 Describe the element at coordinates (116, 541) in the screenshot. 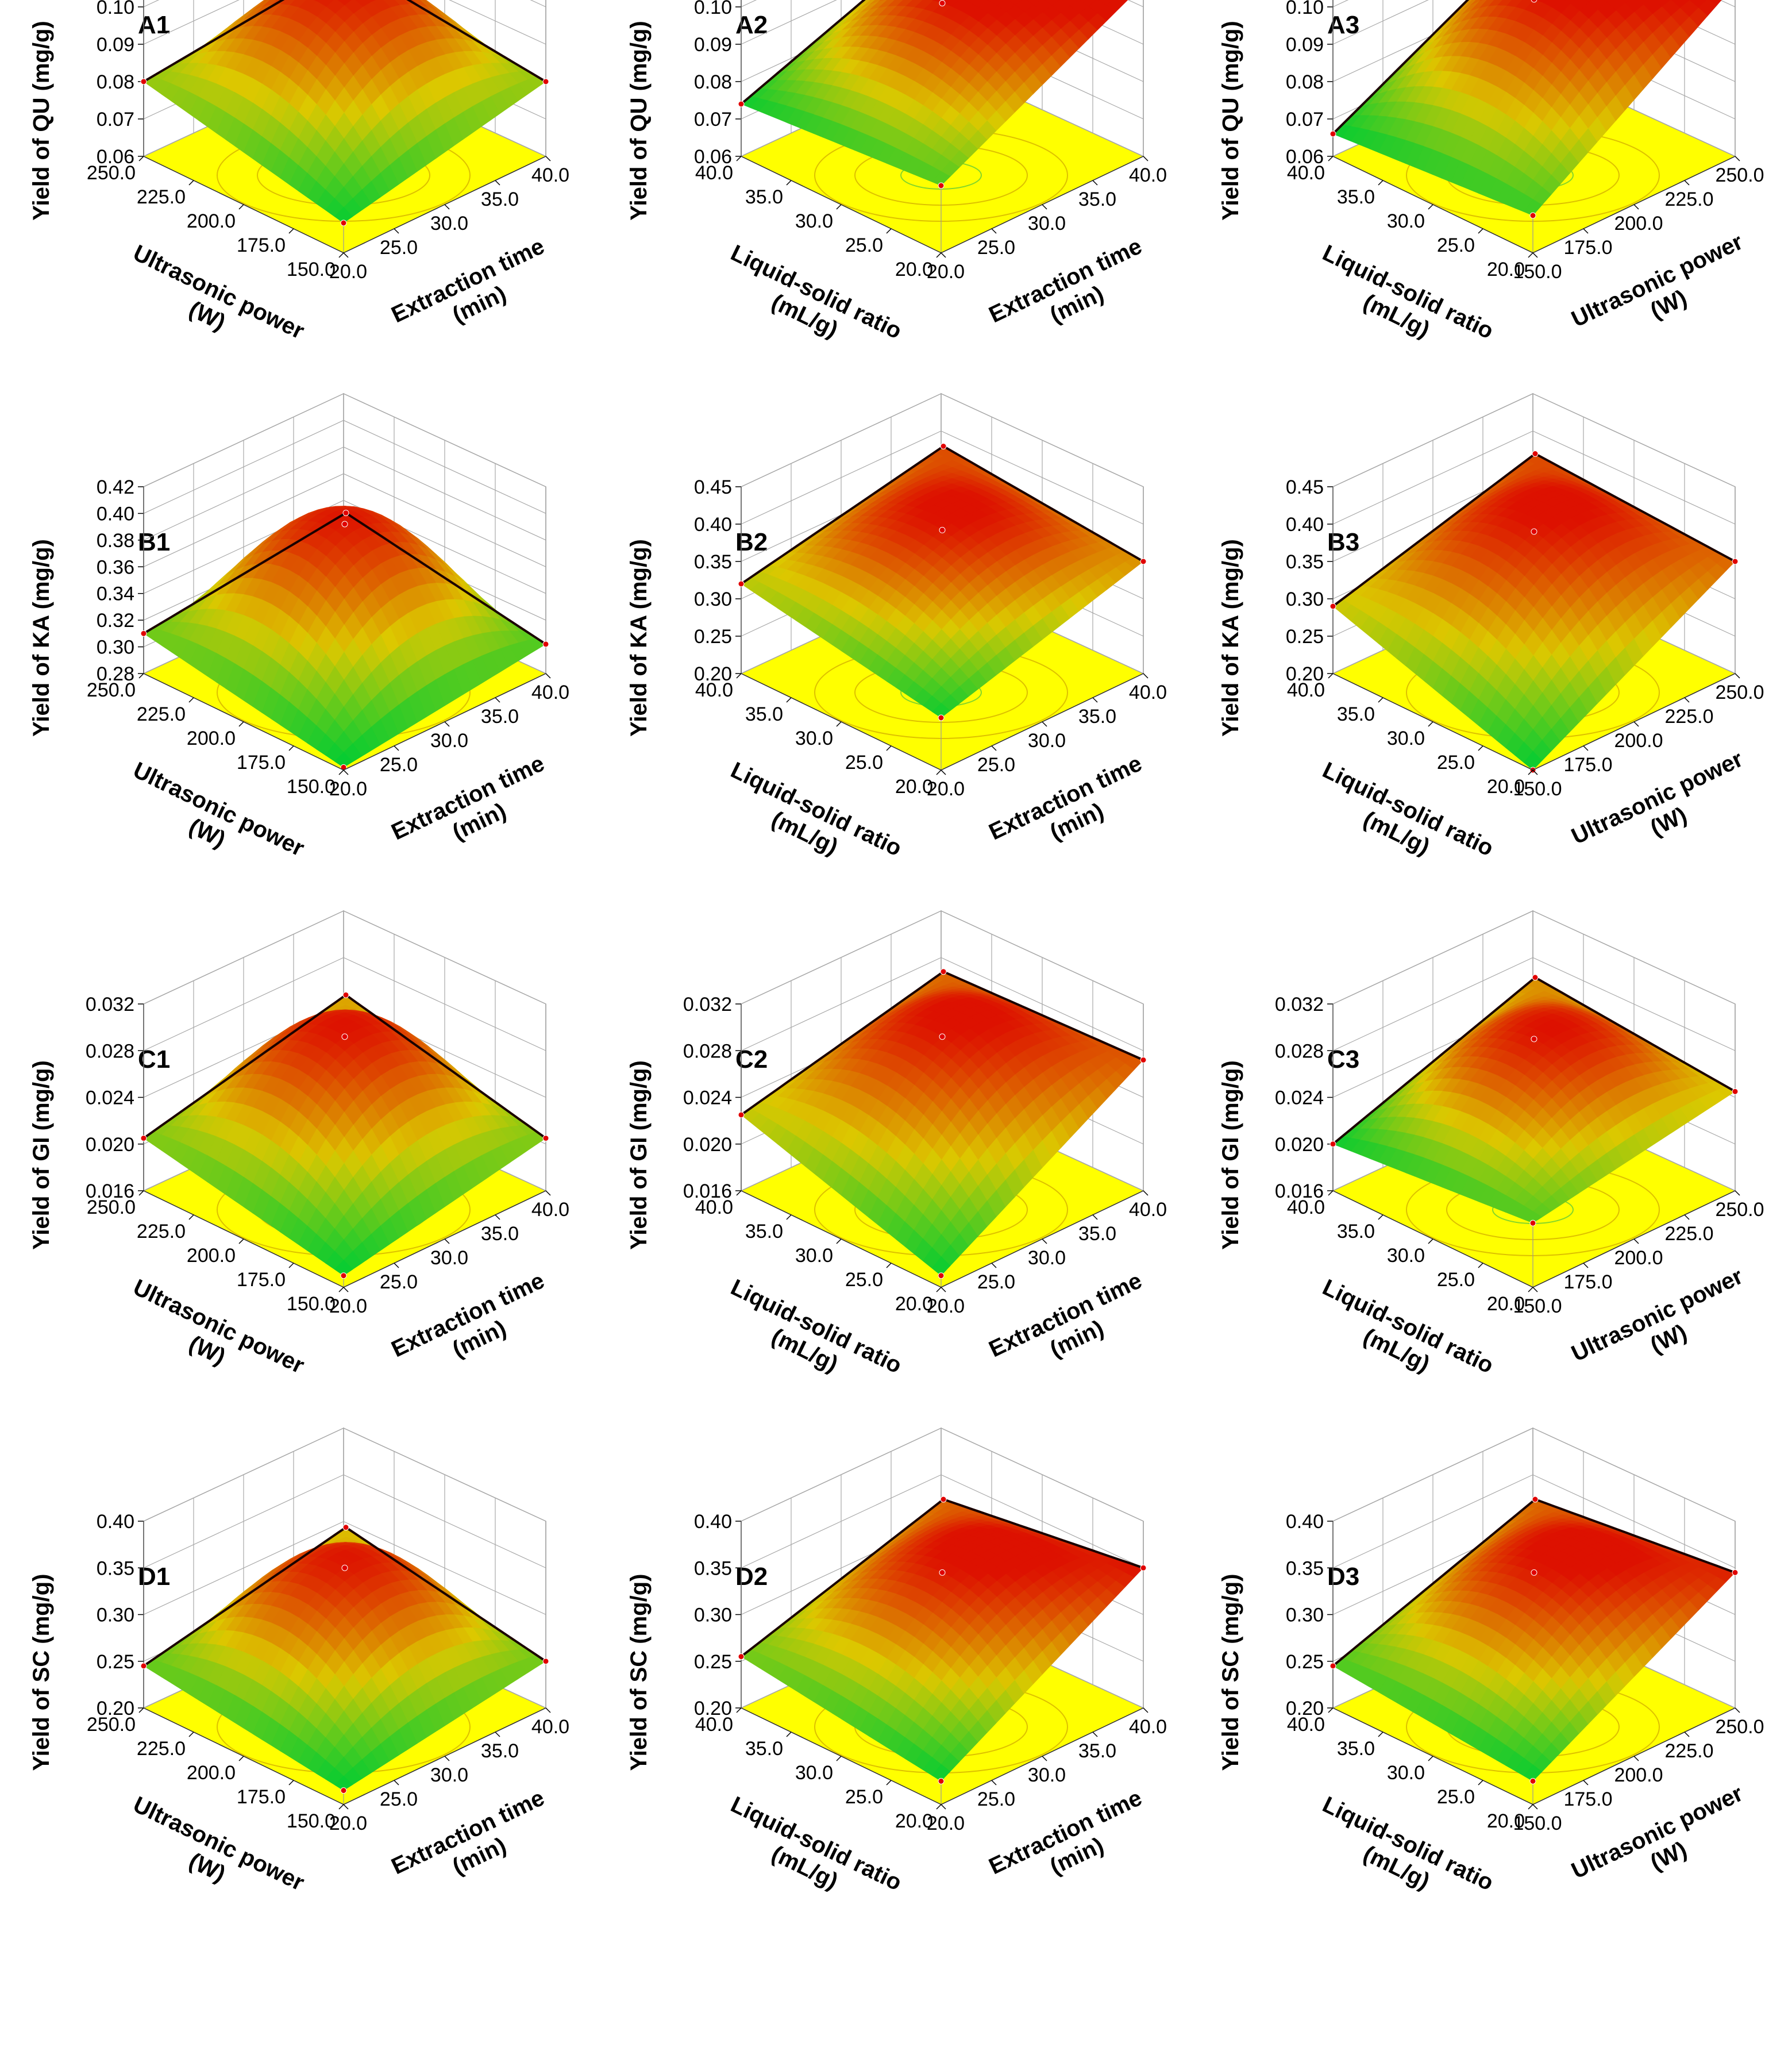

I see `z-tick-label: 0.38` at that location.